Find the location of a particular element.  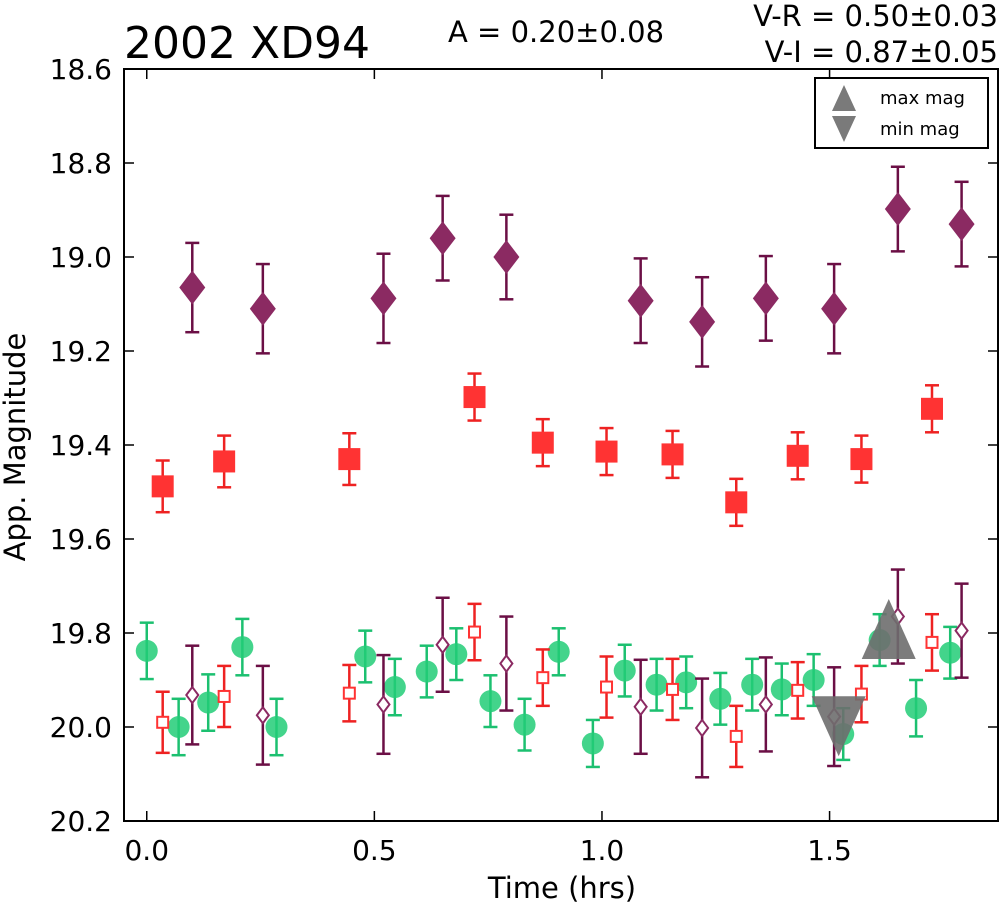

min-mag-marker is located at coordinates (838, 726).